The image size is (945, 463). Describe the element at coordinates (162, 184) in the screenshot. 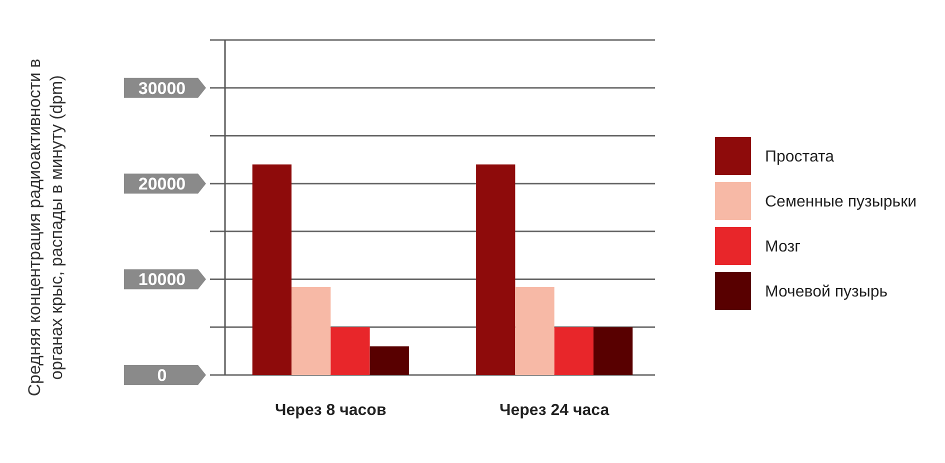

I see `y-tick-label: 20000` at that location.